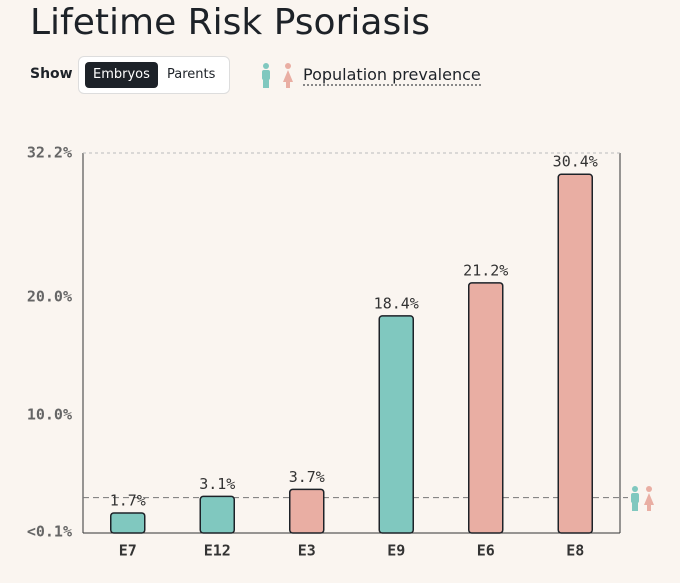 Image resolution: width=680 pixels, height=583 pixels. I want to click on y-tick-label: 10.0%, so click(49, 414).